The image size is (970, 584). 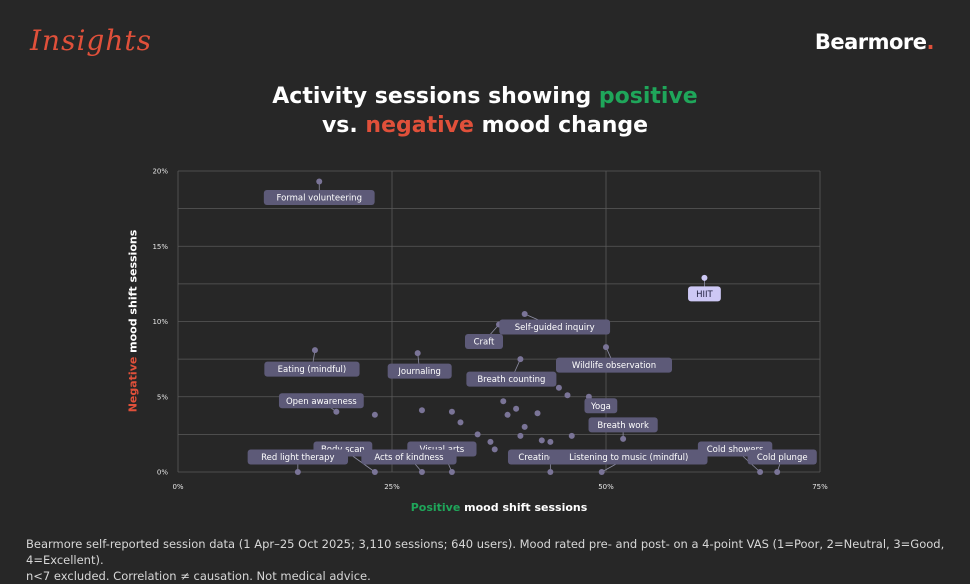 I want to click on y-axis-title: Negative mood shift sessions, so click(x=133, y=321).